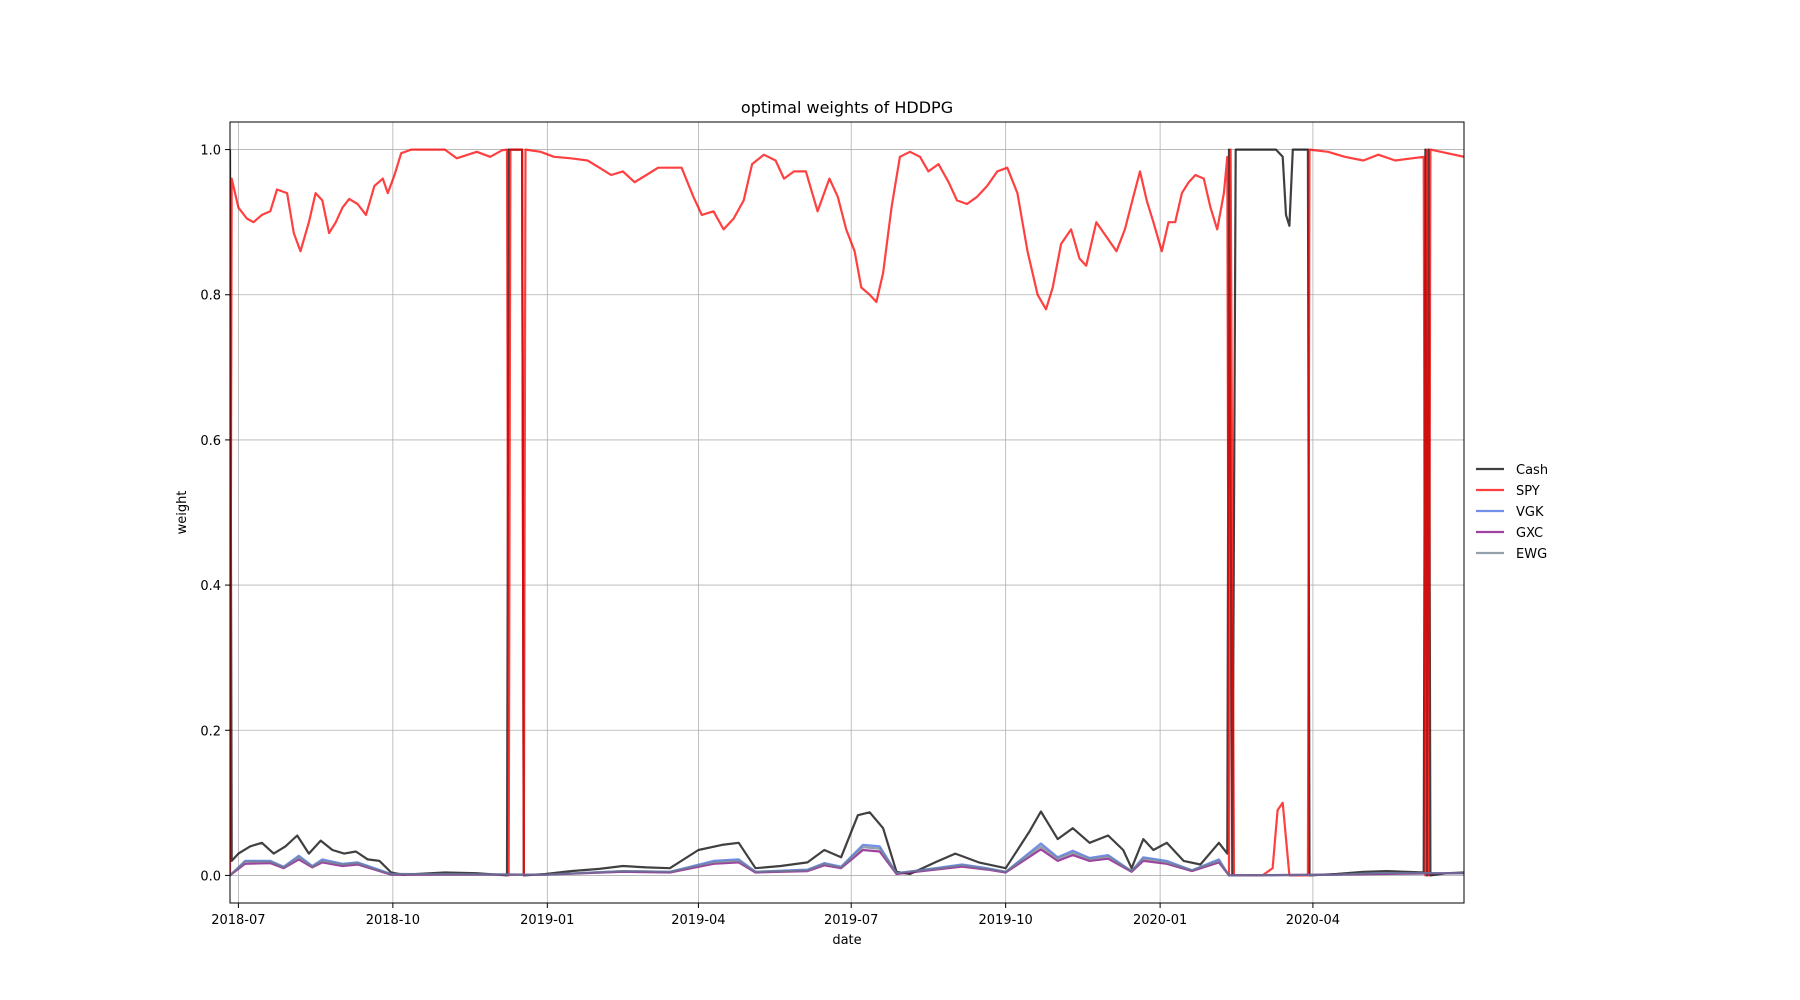 The image size is (1800, 1000). What do you see at coordinates (1160, 920) in the screenshot?
I see `x-tick-label: 2020-01` at bounding box center [1160, 920].